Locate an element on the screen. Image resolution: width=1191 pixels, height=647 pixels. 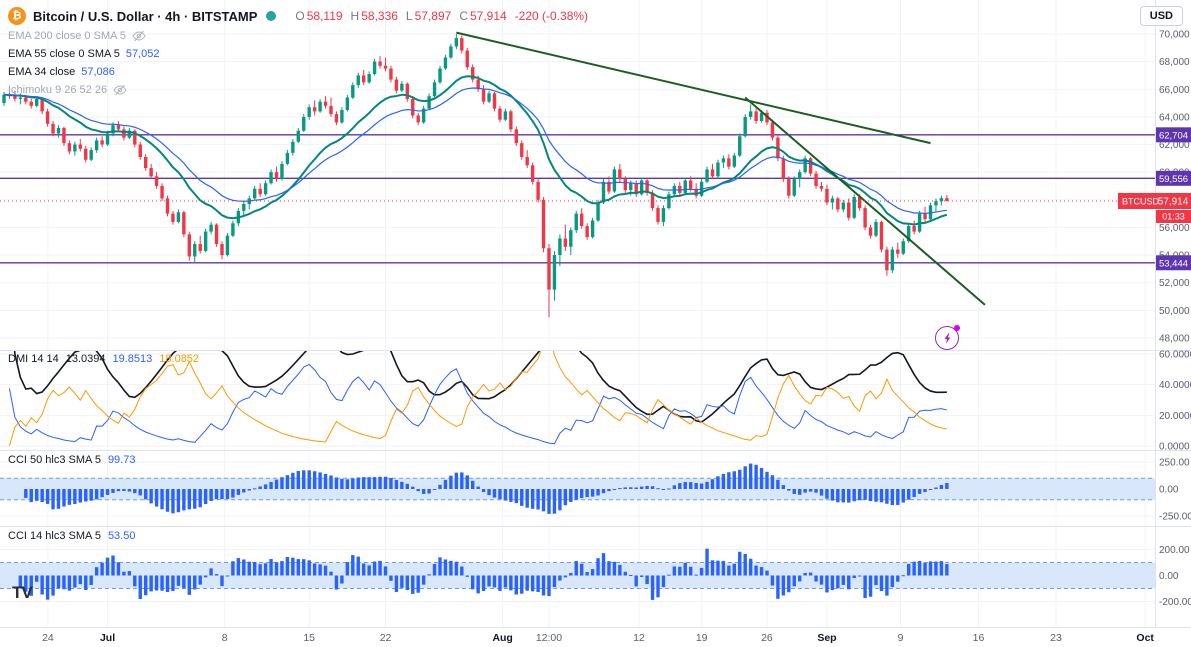
dmi-adx-value: 13.0394 is located at coordinates (85, 359).